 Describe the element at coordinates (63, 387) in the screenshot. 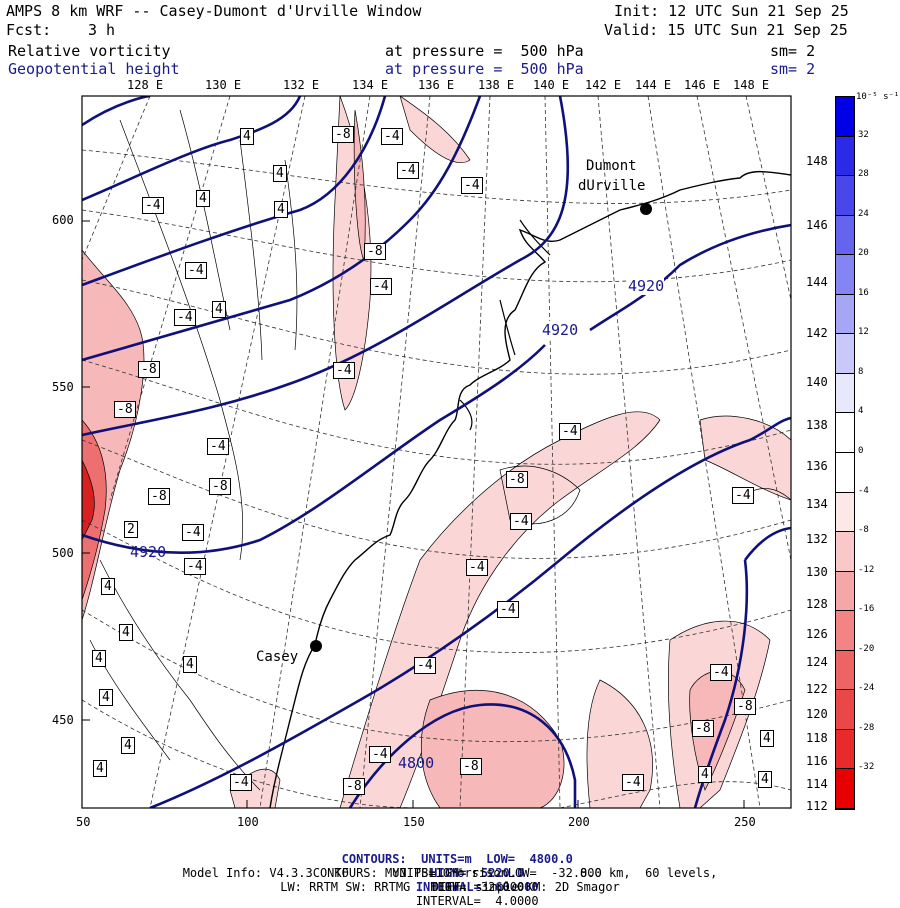

I see `y-tick-label: 550` at that location.